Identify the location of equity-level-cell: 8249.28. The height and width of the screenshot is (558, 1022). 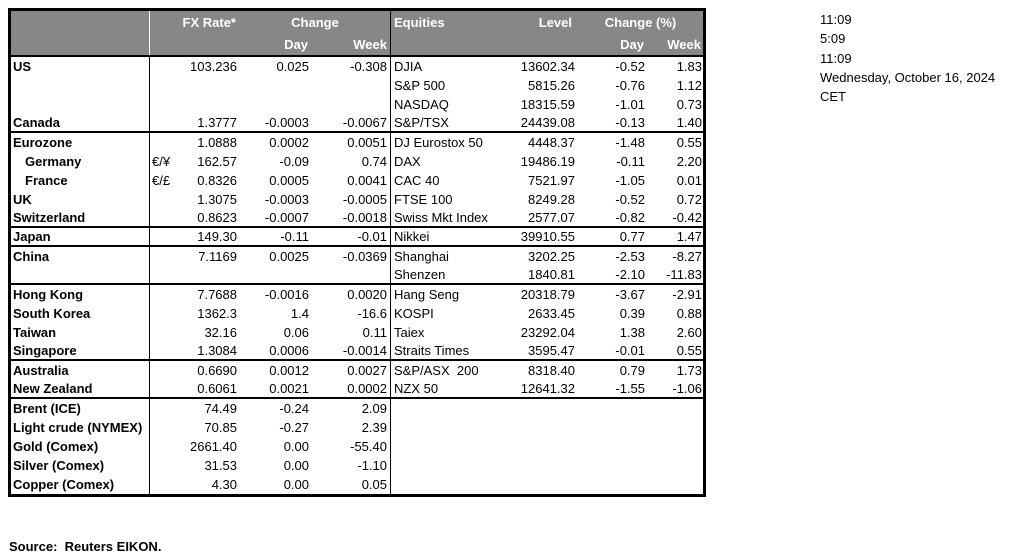
(551, 199).